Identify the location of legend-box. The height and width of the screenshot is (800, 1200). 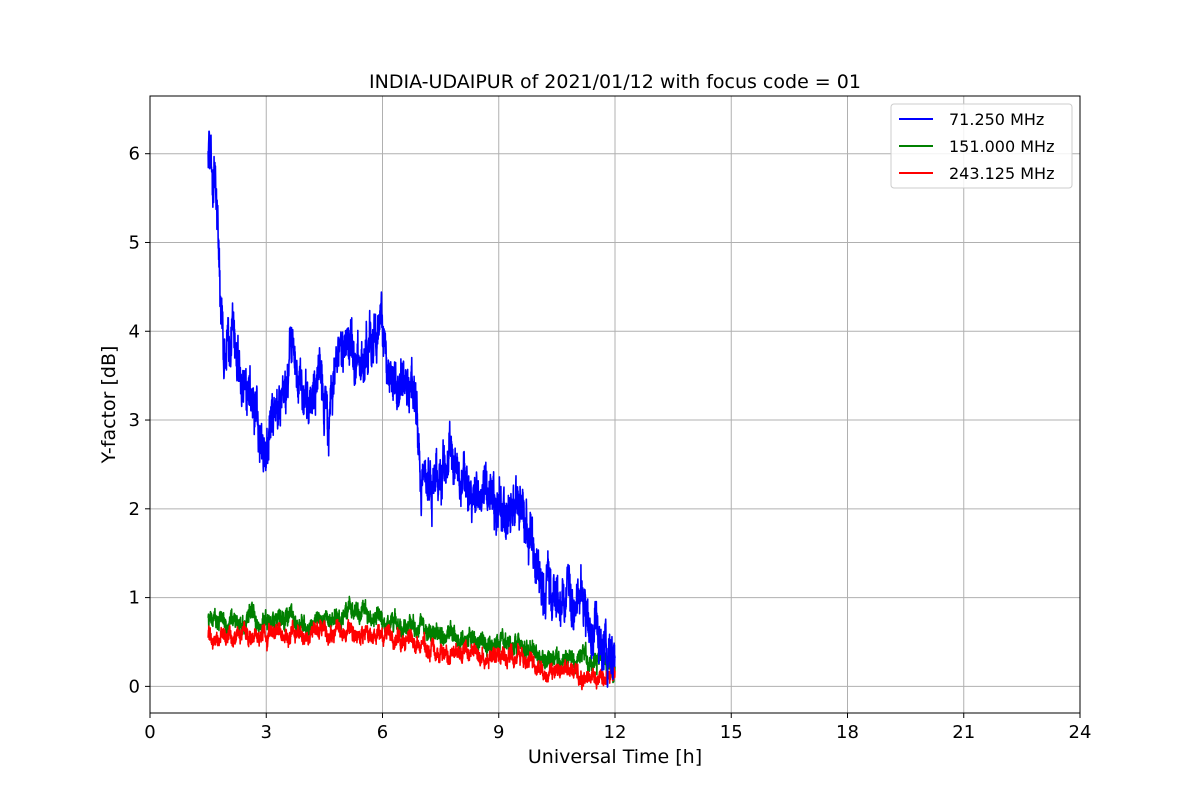
(981, 146).